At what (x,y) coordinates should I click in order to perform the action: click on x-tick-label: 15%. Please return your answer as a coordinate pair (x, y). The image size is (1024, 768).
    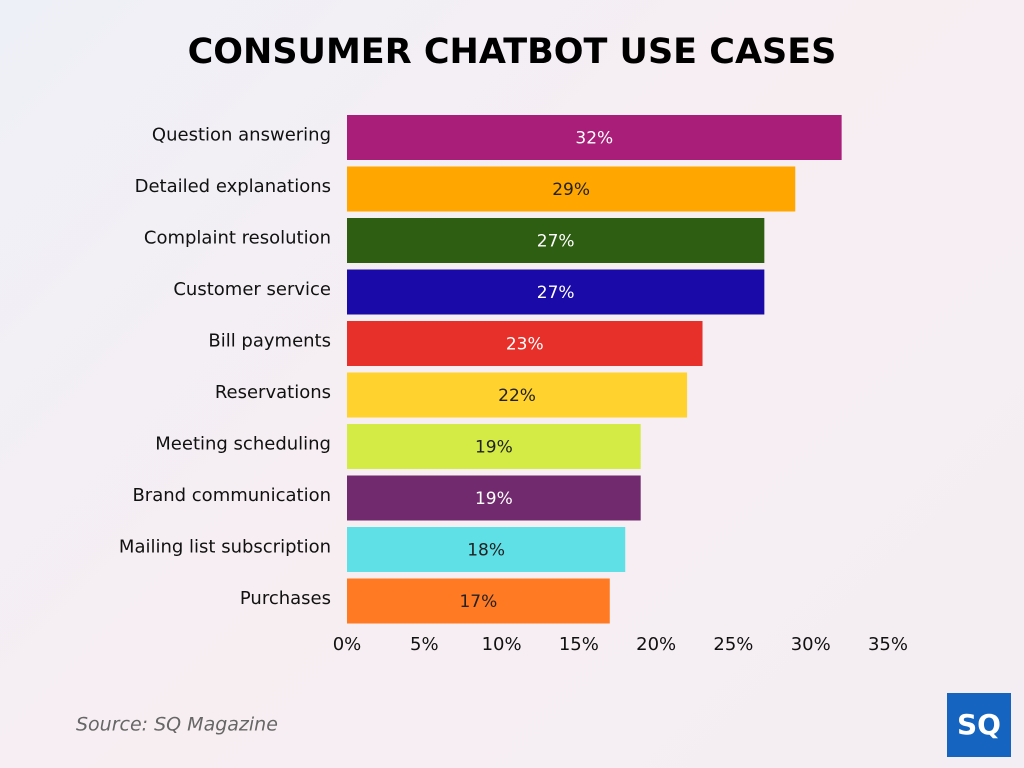
    Looking at the image, I should click on (579, 644).